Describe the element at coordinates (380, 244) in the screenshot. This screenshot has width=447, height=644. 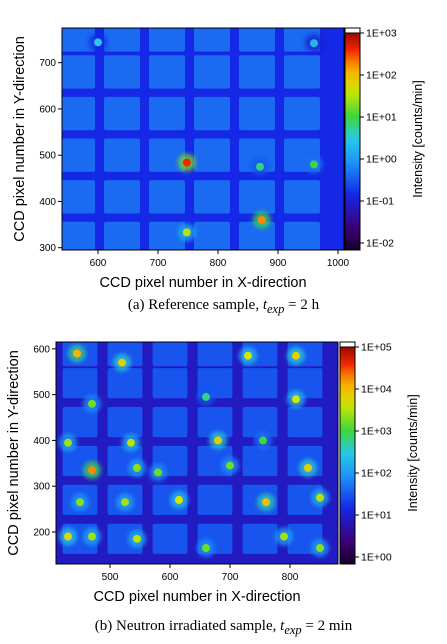
I see `colorbar-tick-label: 1E-02` at that location.